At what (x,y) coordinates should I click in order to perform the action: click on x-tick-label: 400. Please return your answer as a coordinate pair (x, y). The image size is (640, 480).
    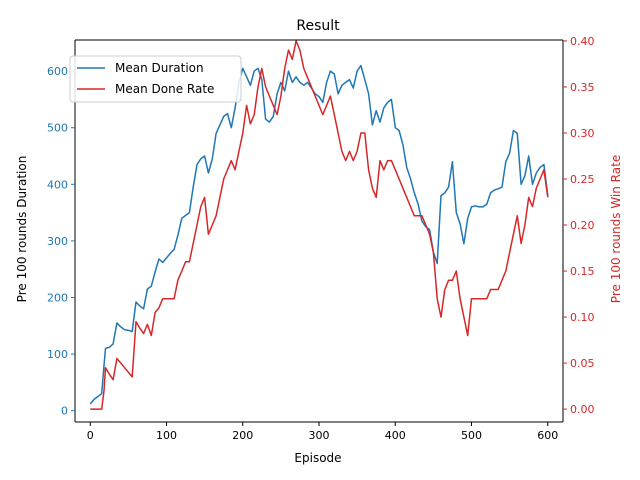
    Looking at the image, I should click on (395, 435).